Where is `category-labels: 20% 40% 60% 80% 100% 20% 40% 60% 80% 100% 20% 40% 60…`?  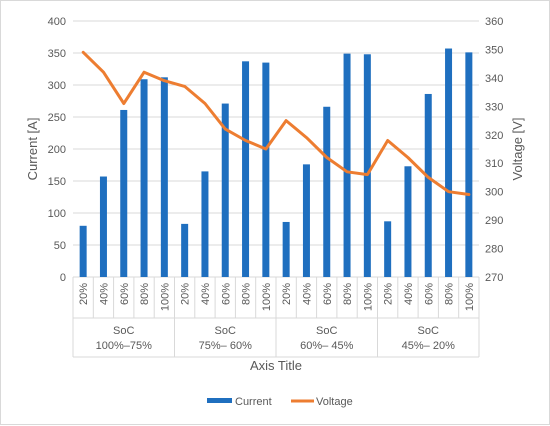 category-labels: 20% 40% 60% 80% 100% 20% 40% 60% 80% 100% 20% 40% 60… is located at coordinates (277, 297).